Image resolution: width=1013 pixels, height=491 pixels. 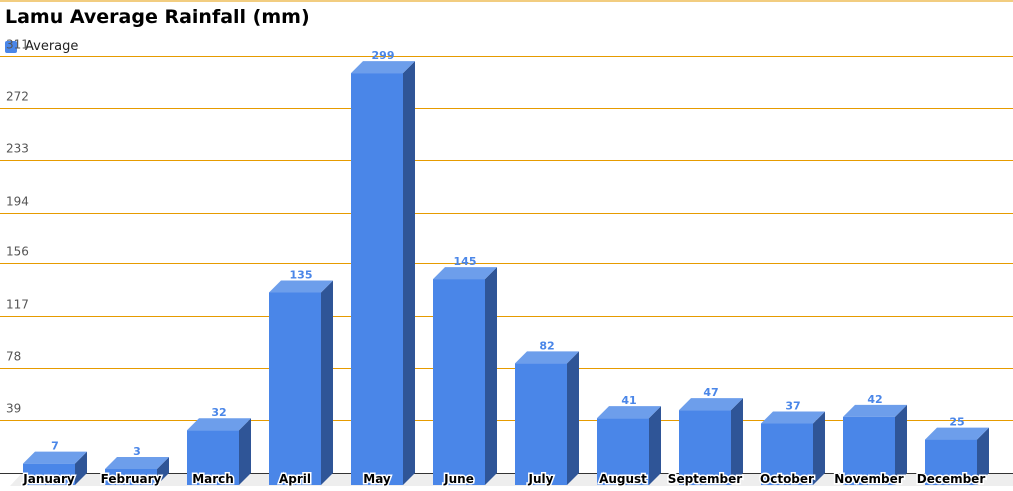 What do you see at coordinates (711, 404) in the screenshot?
I see `bar-top-september` at bounding box center [711, 404].